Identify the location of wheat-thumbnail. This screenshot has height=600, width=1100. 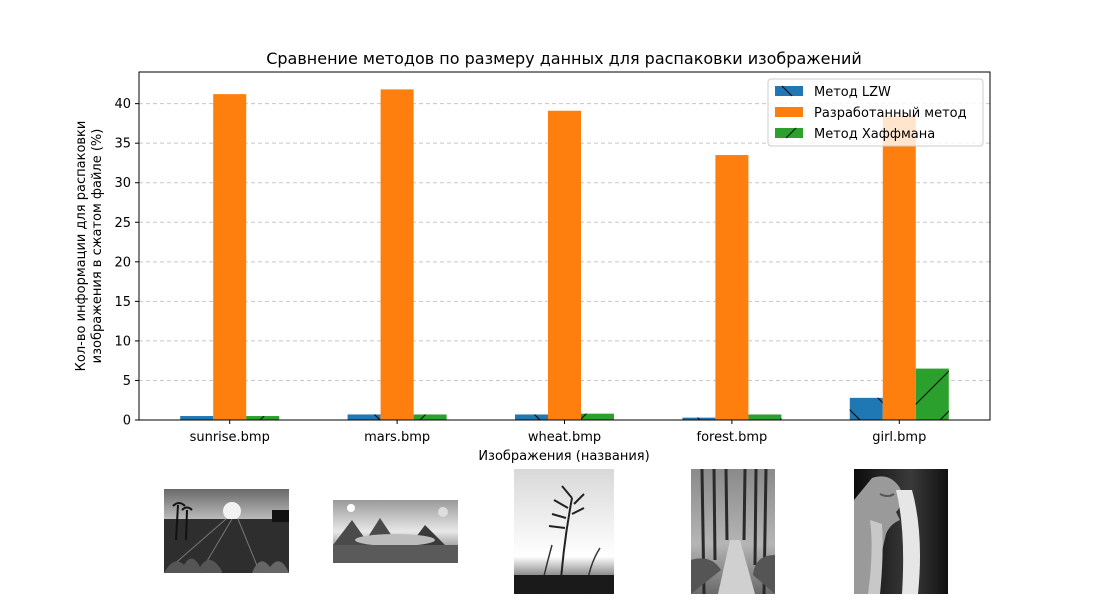
(564, 532).